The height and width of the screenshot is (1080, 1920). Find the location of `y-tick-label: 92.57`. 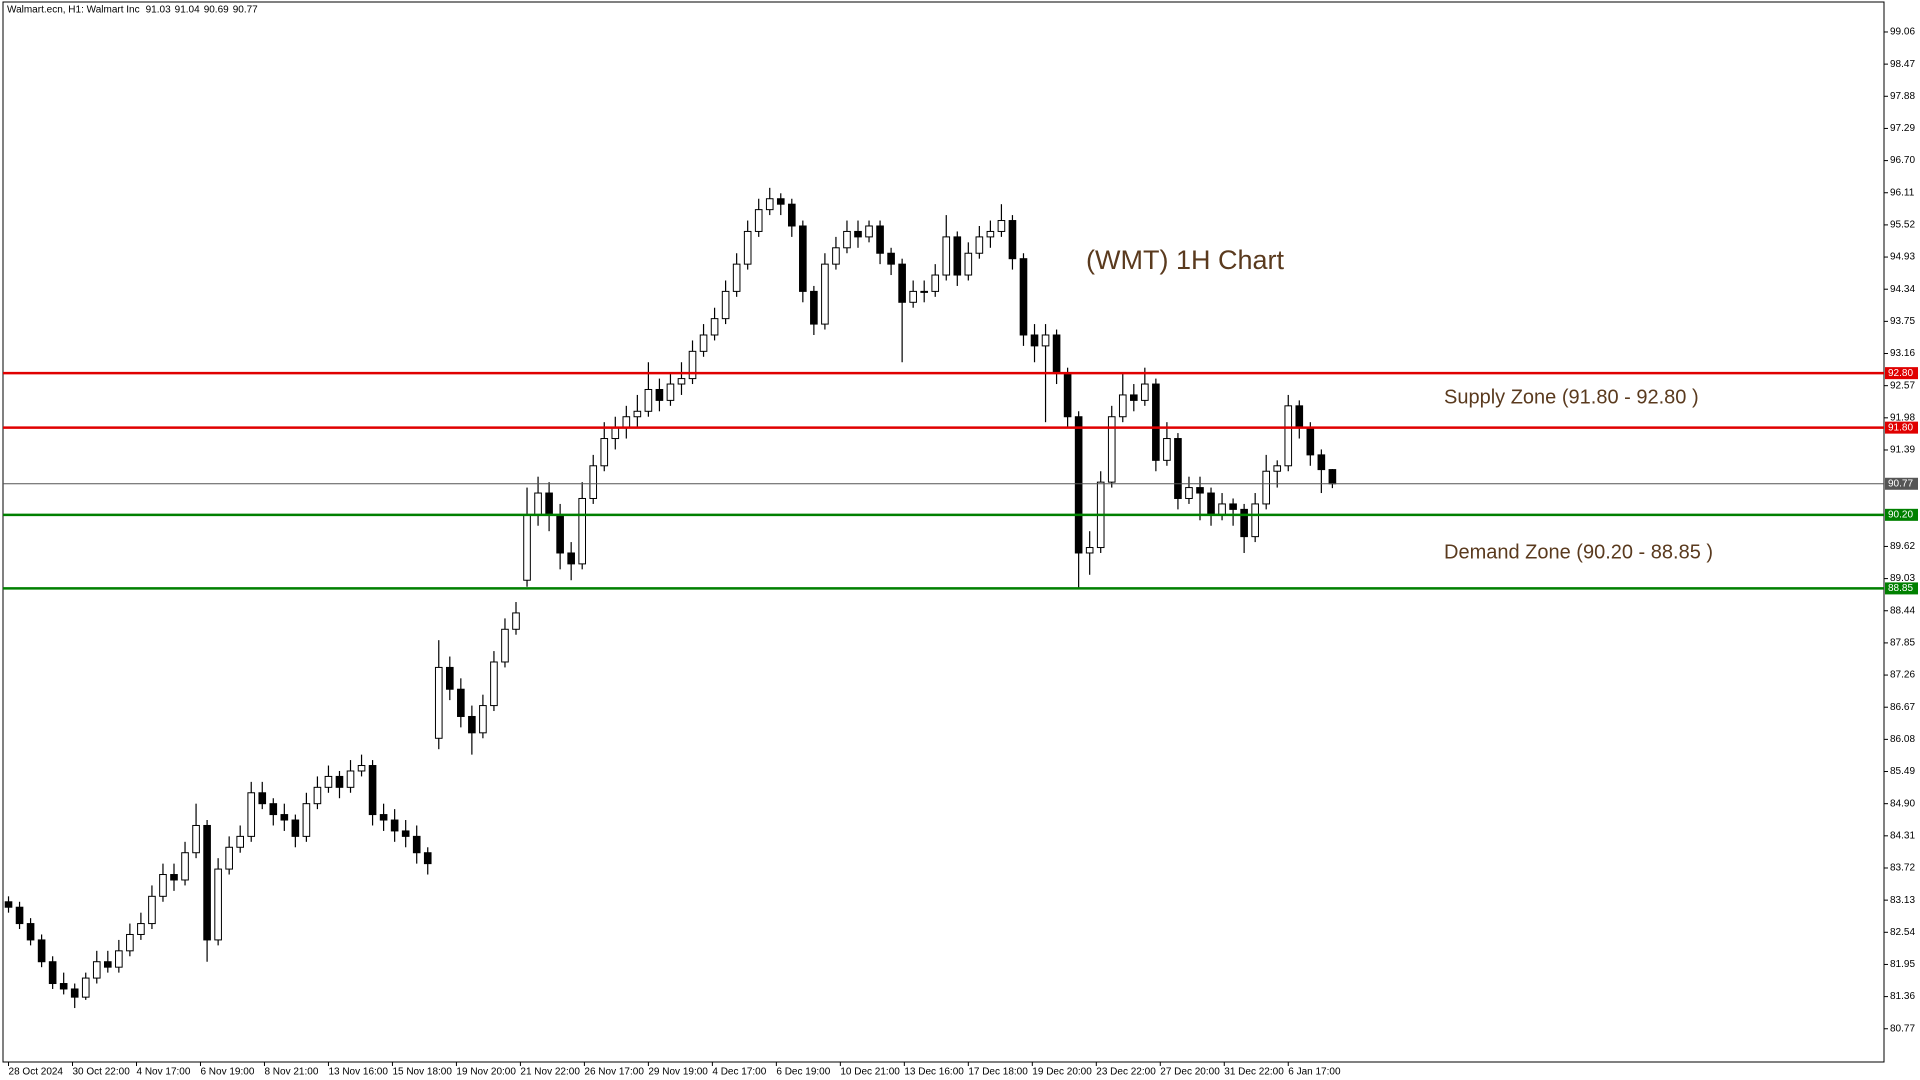

y-tick-label: 92.57 is located at coordinates (1902, 385).